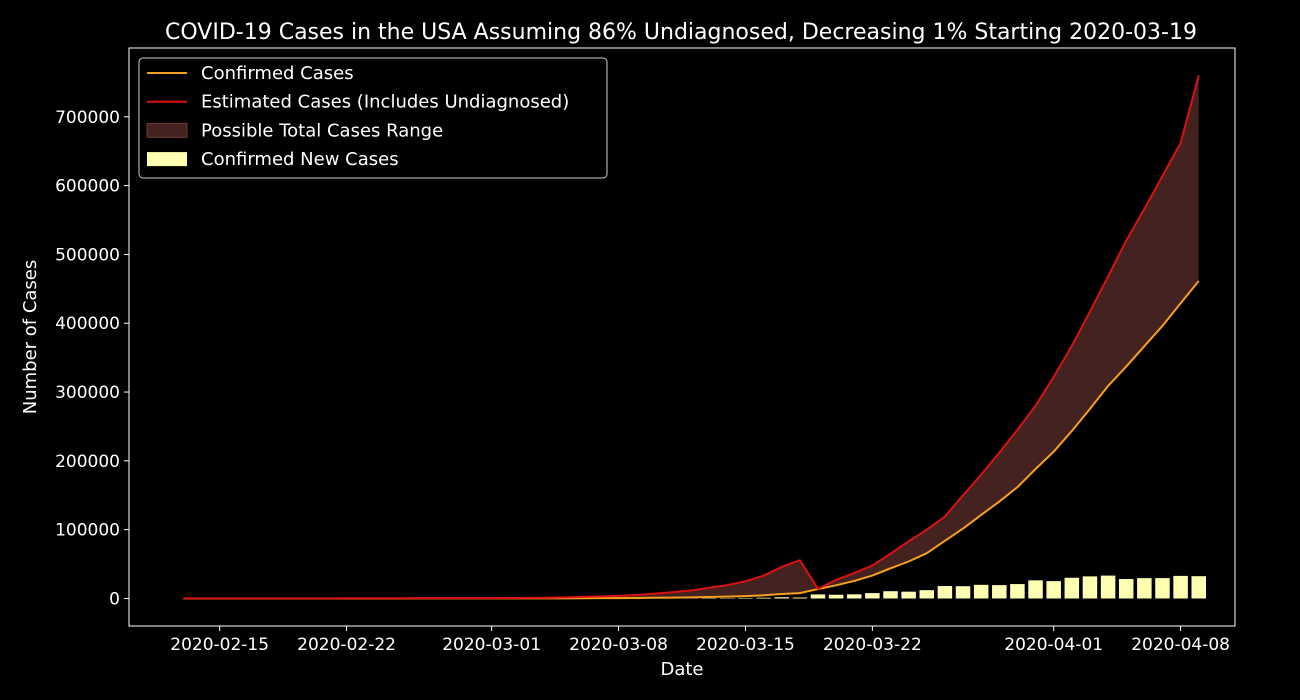 This screenshot has height=700, width=1300. I want to click on x-tick-label: 2020-02-15, so click(219, 645).